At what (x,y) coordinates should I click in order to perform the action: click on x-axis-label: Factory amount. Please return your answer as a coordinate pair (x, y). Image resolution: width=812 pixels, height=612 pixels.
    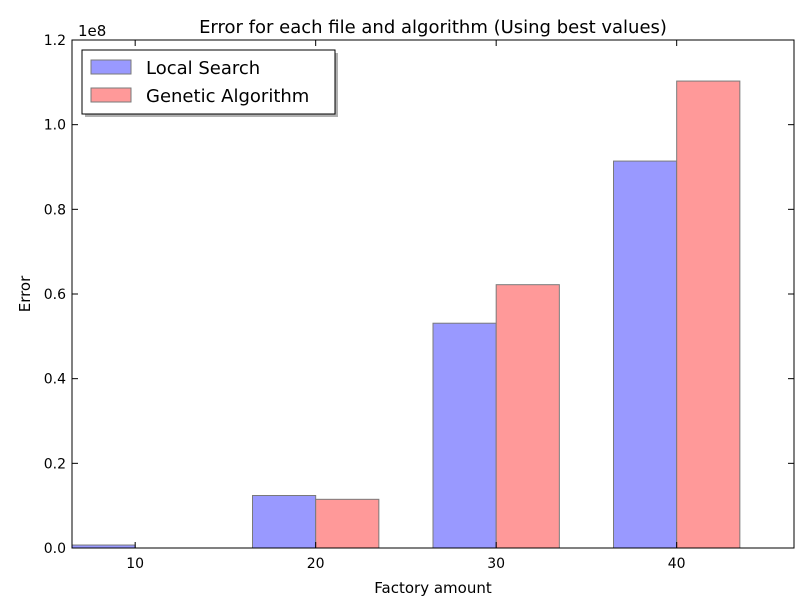
    Looking at the image, I should click on (433, 588).